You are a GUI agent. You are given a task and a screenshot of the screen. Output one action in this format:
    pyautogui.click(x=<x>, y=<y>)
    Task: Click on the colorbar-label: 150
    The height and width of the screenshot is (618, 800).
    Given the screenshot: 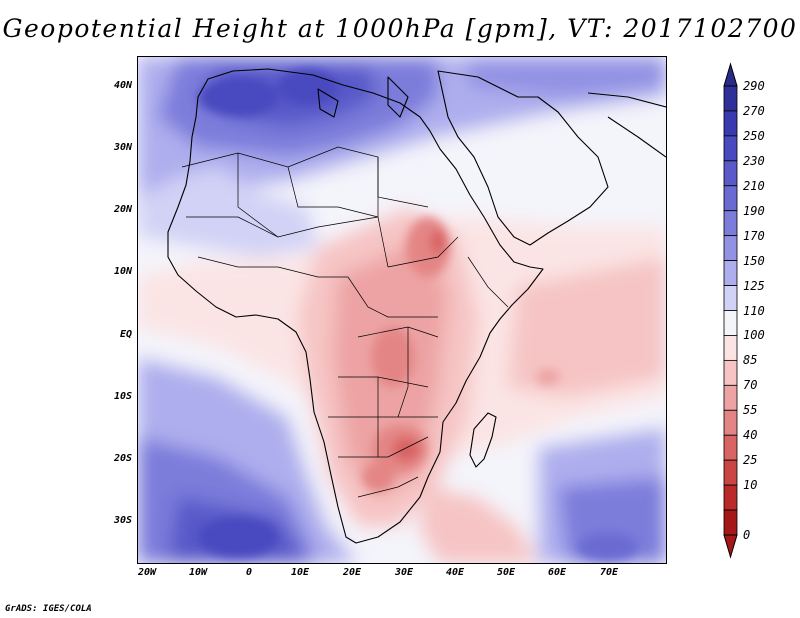 What is the action you would take?
    pyautogui.click(x=754, y=260)
    